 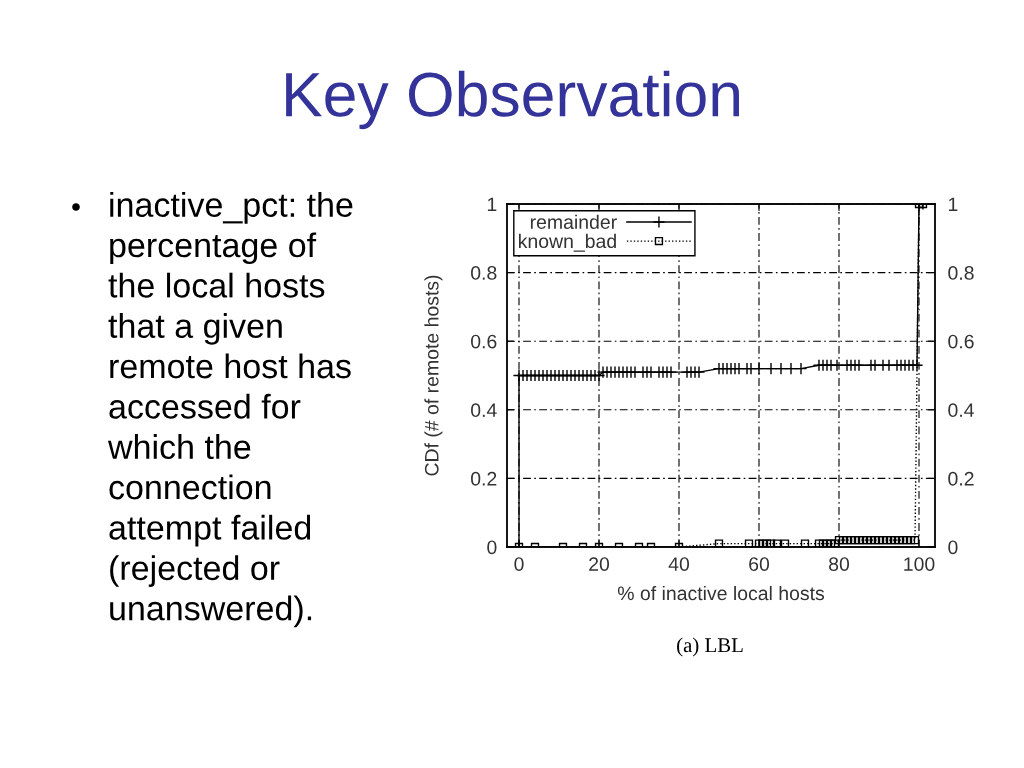 What do you see at coordinates (961, 341) in the screenshot?
I see `y2-tick-label: 0.6` at bounding box center [961, 341].